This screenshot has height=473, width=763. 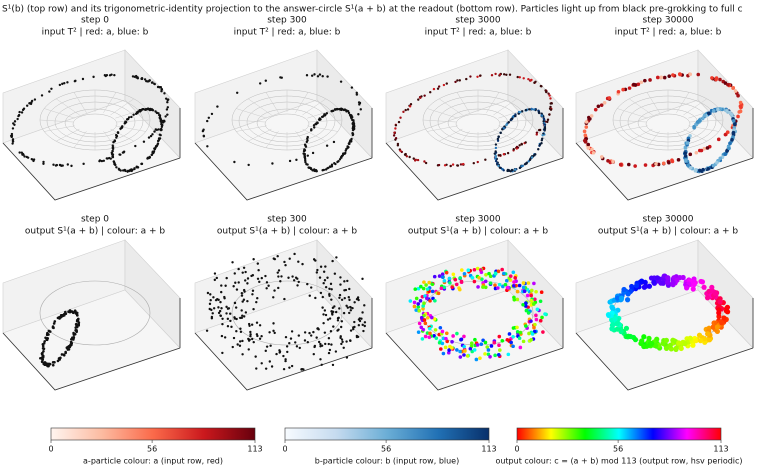 What do you see at coordinates (95, 220) in the screenshot?
I see `panel-step: step 0` at bounding box center [95, 220].